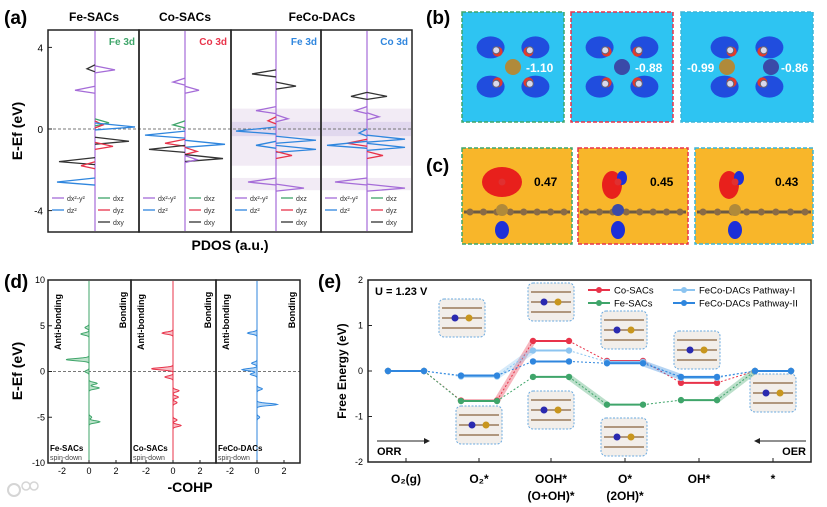  Describe the element at coordinates (699, 479) in the screenshot. I see `category-label: OH*` at that location.